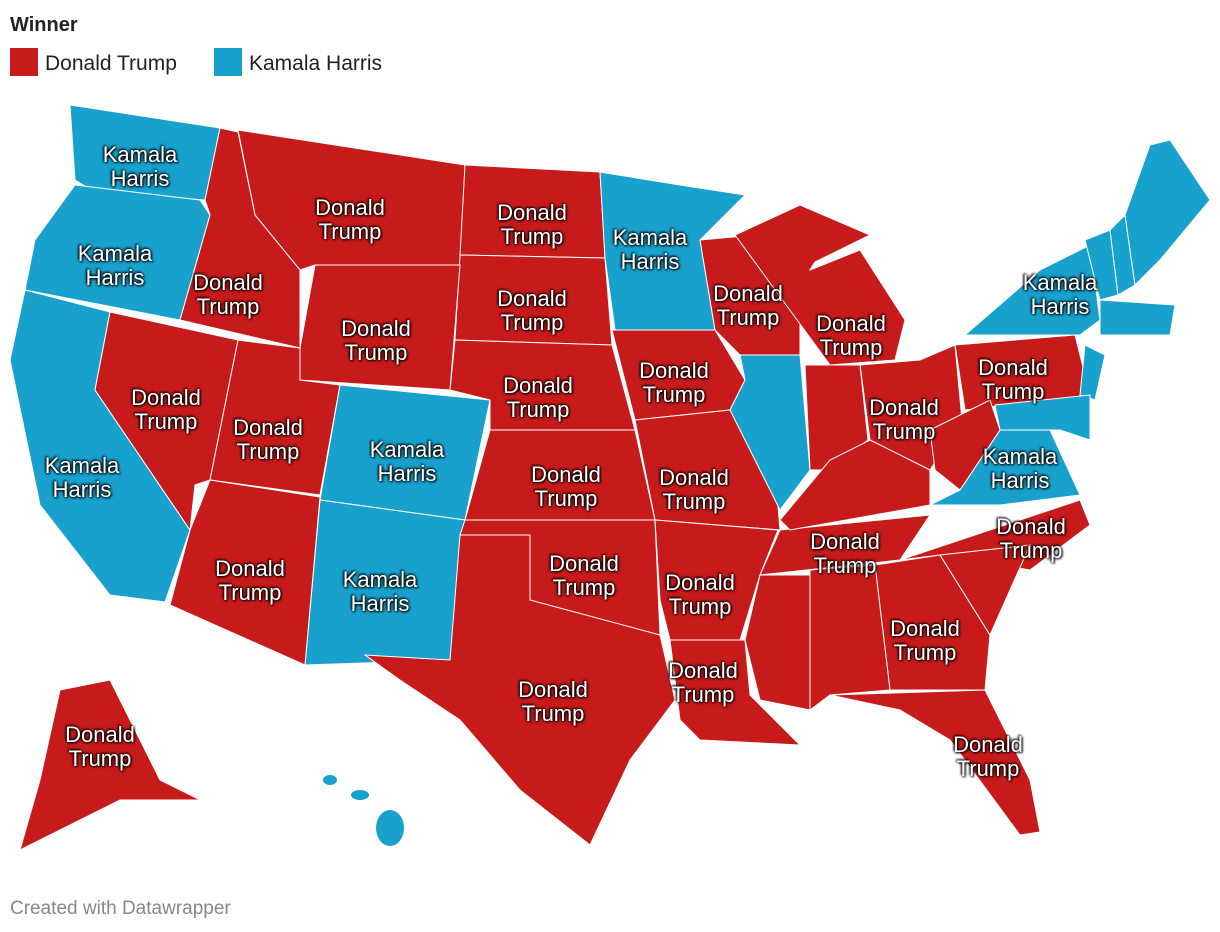 The width and height of the screenshot is (1220, 932). What do you see at coordinates (44, 25) in the screenshot?
I see `legend-title: Winner` at bounding box center [44, 25].